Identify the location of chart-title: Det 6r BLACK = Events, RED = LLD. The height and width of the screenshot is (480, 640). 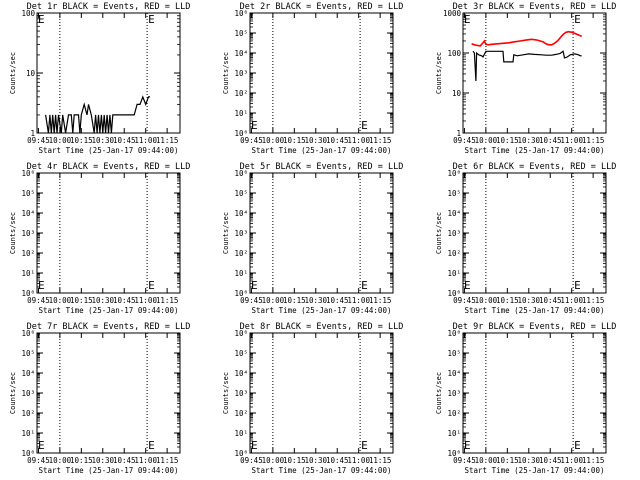
(535, 167).